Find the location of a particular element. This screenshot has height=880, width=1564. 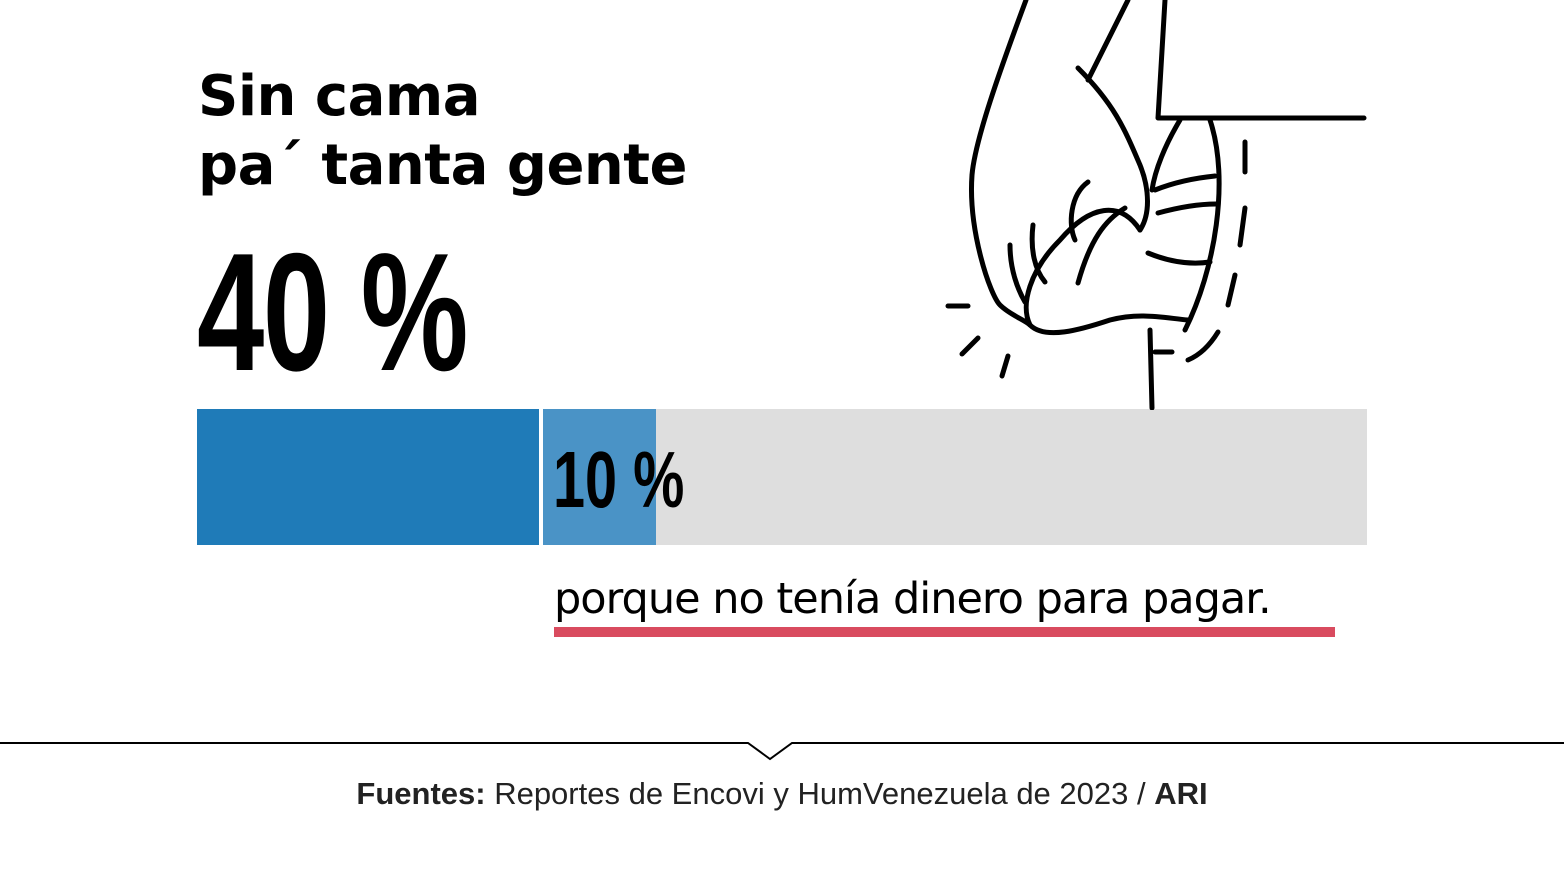

source-label: Fuentes: is located at coordinates (421, 793).